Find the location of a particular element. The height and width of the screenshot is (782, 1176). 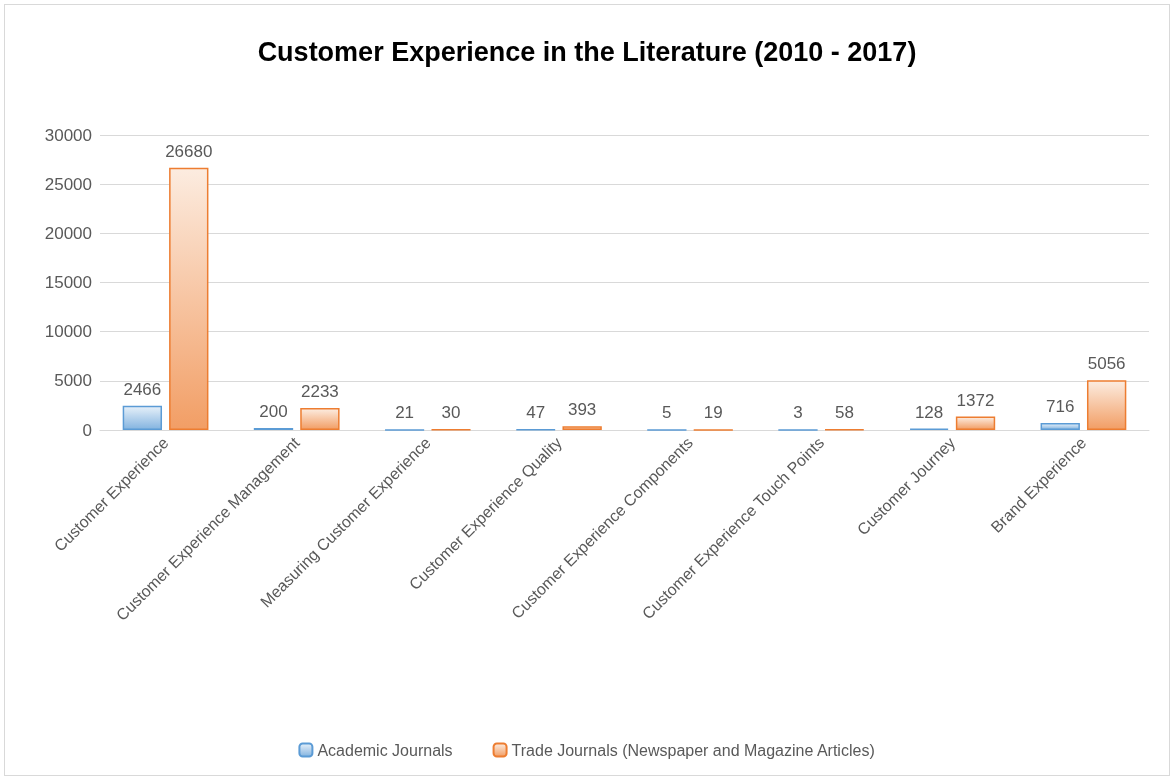

y-tick-label: 20000 is located at coordinates (68, 233).